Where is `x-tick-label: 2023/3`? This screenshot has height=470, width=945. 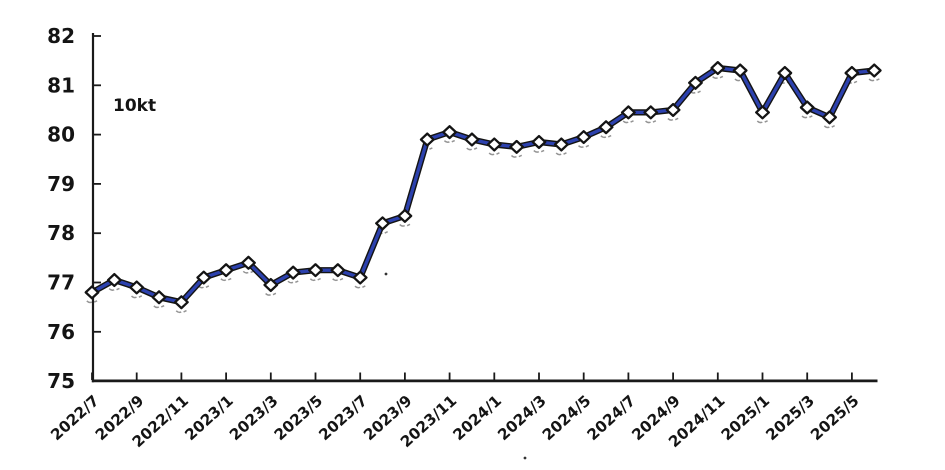 x-tick-label: 2023/3 is located at coordinates (253, 418).